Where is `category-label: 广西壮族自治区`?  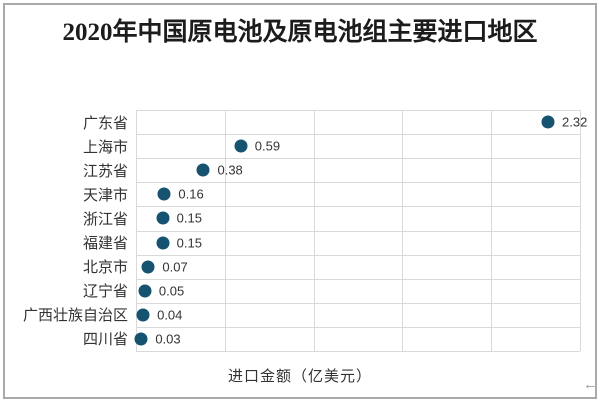 category-label: 广西壮族自治区 is located at coordinates (75, 316).